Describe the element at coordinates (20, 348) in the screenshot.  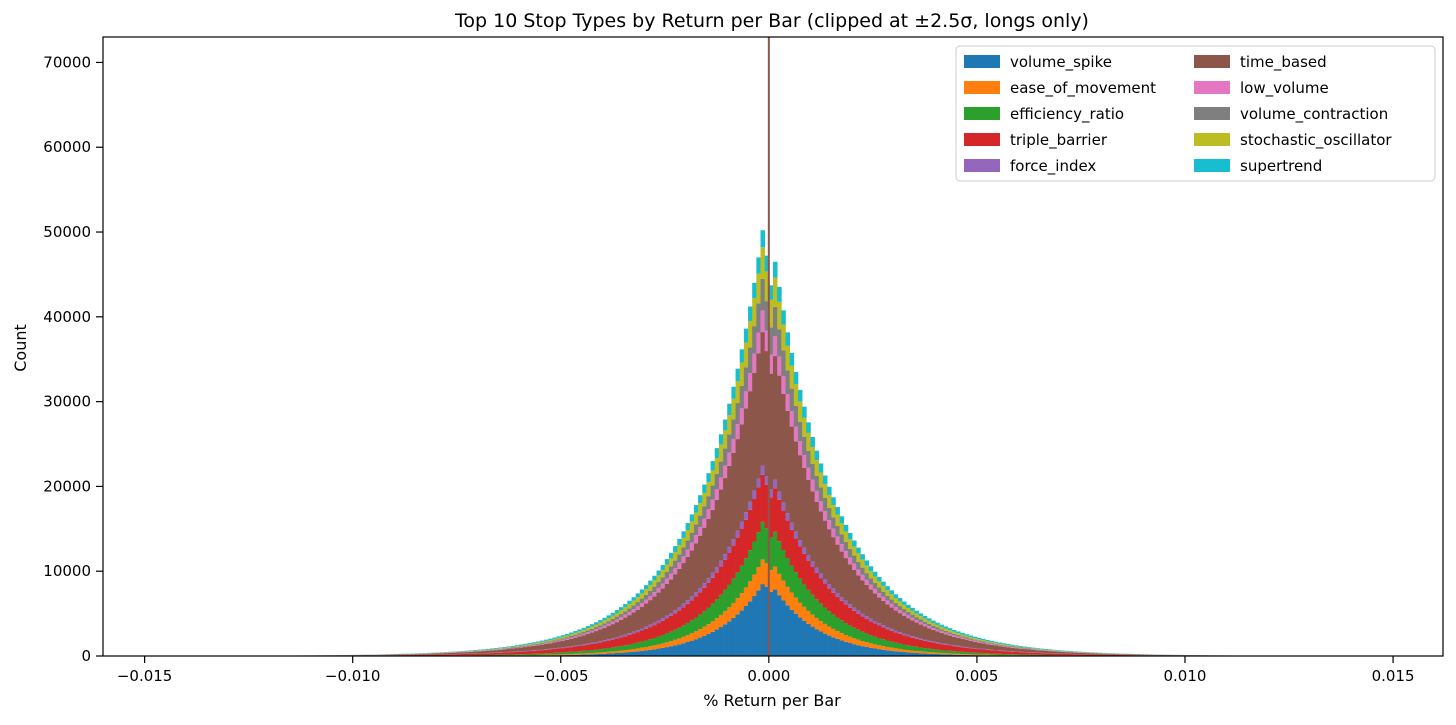
I see `y-axis-label: Count` at that location.